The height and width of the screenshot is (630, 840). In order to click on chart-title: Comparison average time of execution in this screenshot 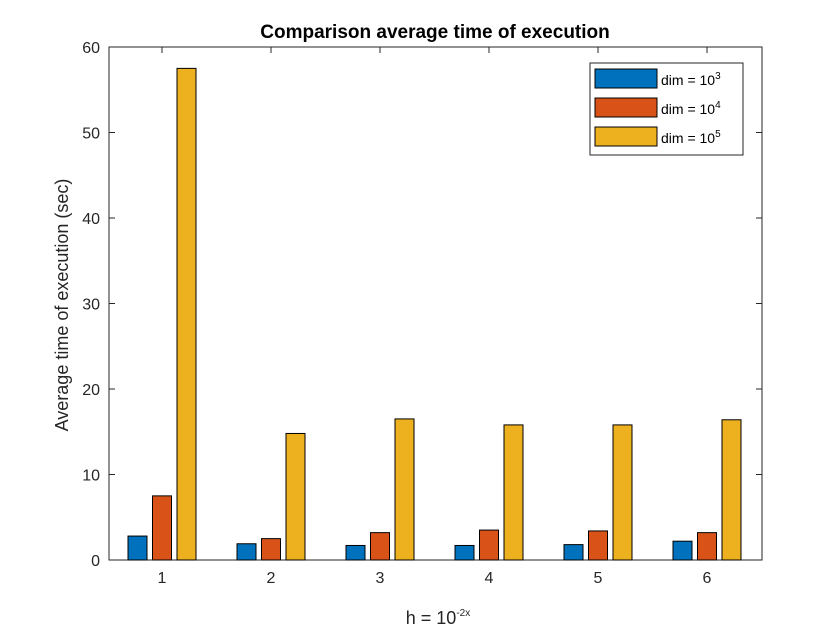, I will do `click(435, 32)`.